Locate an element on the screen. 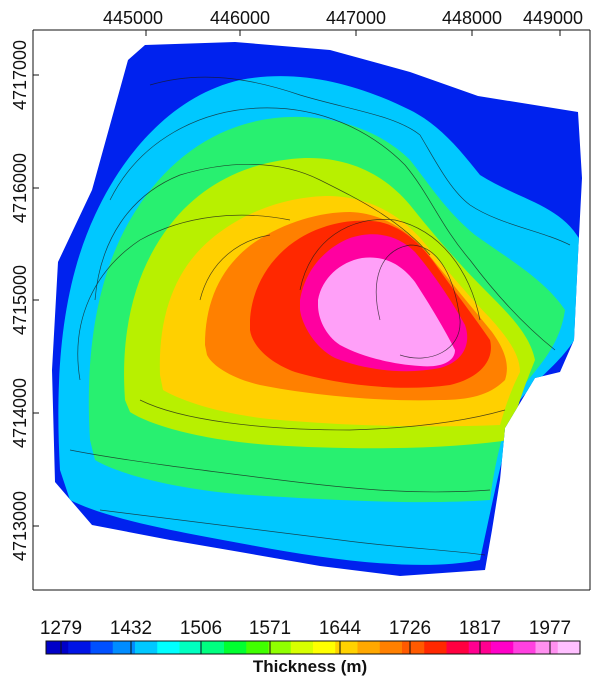 The width and height of the screenshot is (606, 679). thickness-band is located at coordinates (386, 312).